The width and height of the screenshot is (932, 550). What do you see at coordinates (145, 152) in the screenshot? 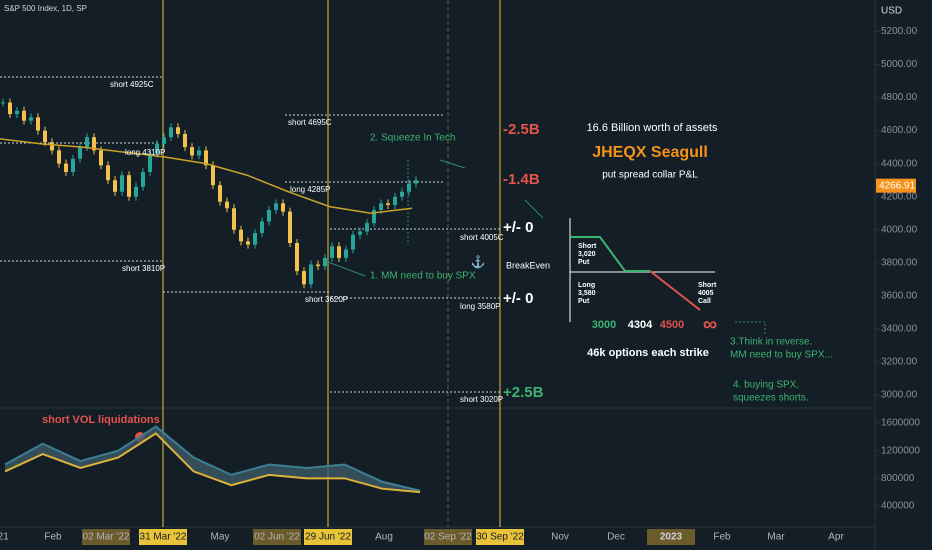
I see `annotation: long 4310P` at bounding box center [145, 152].